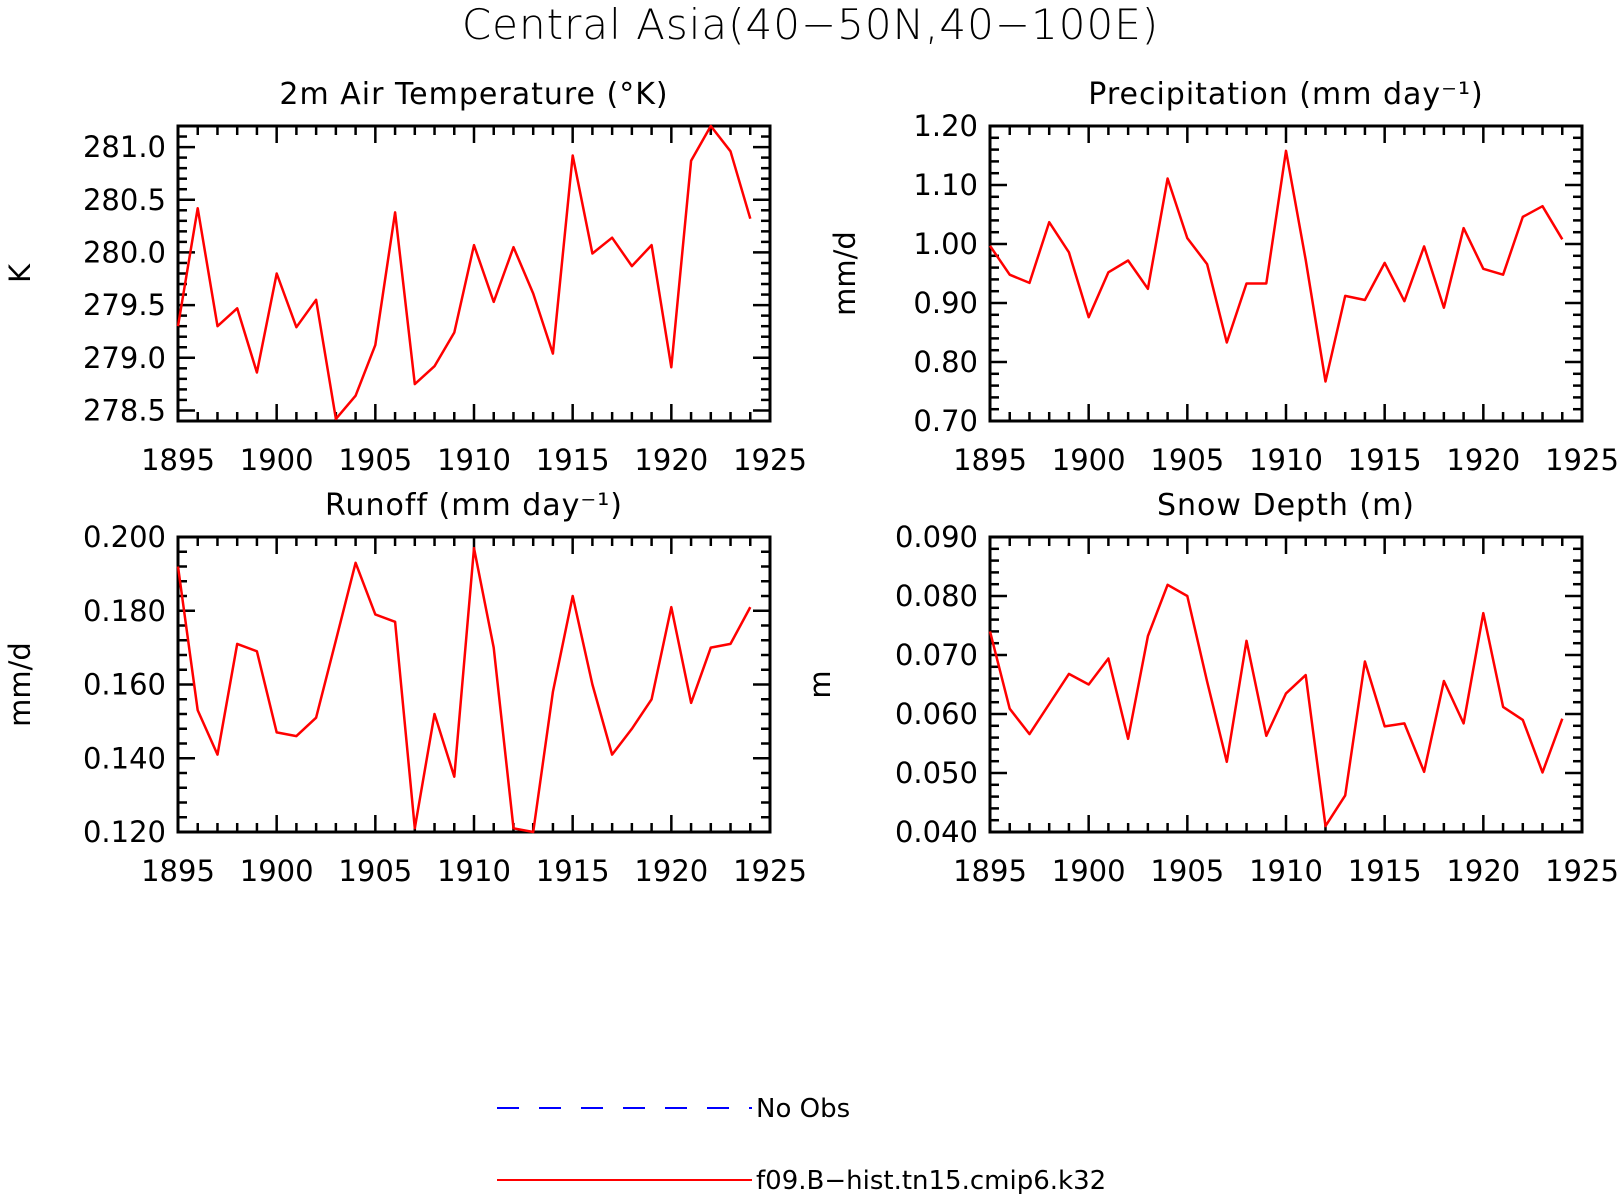  I want to click on y-tick-label: 1.20, so click(945, 126).